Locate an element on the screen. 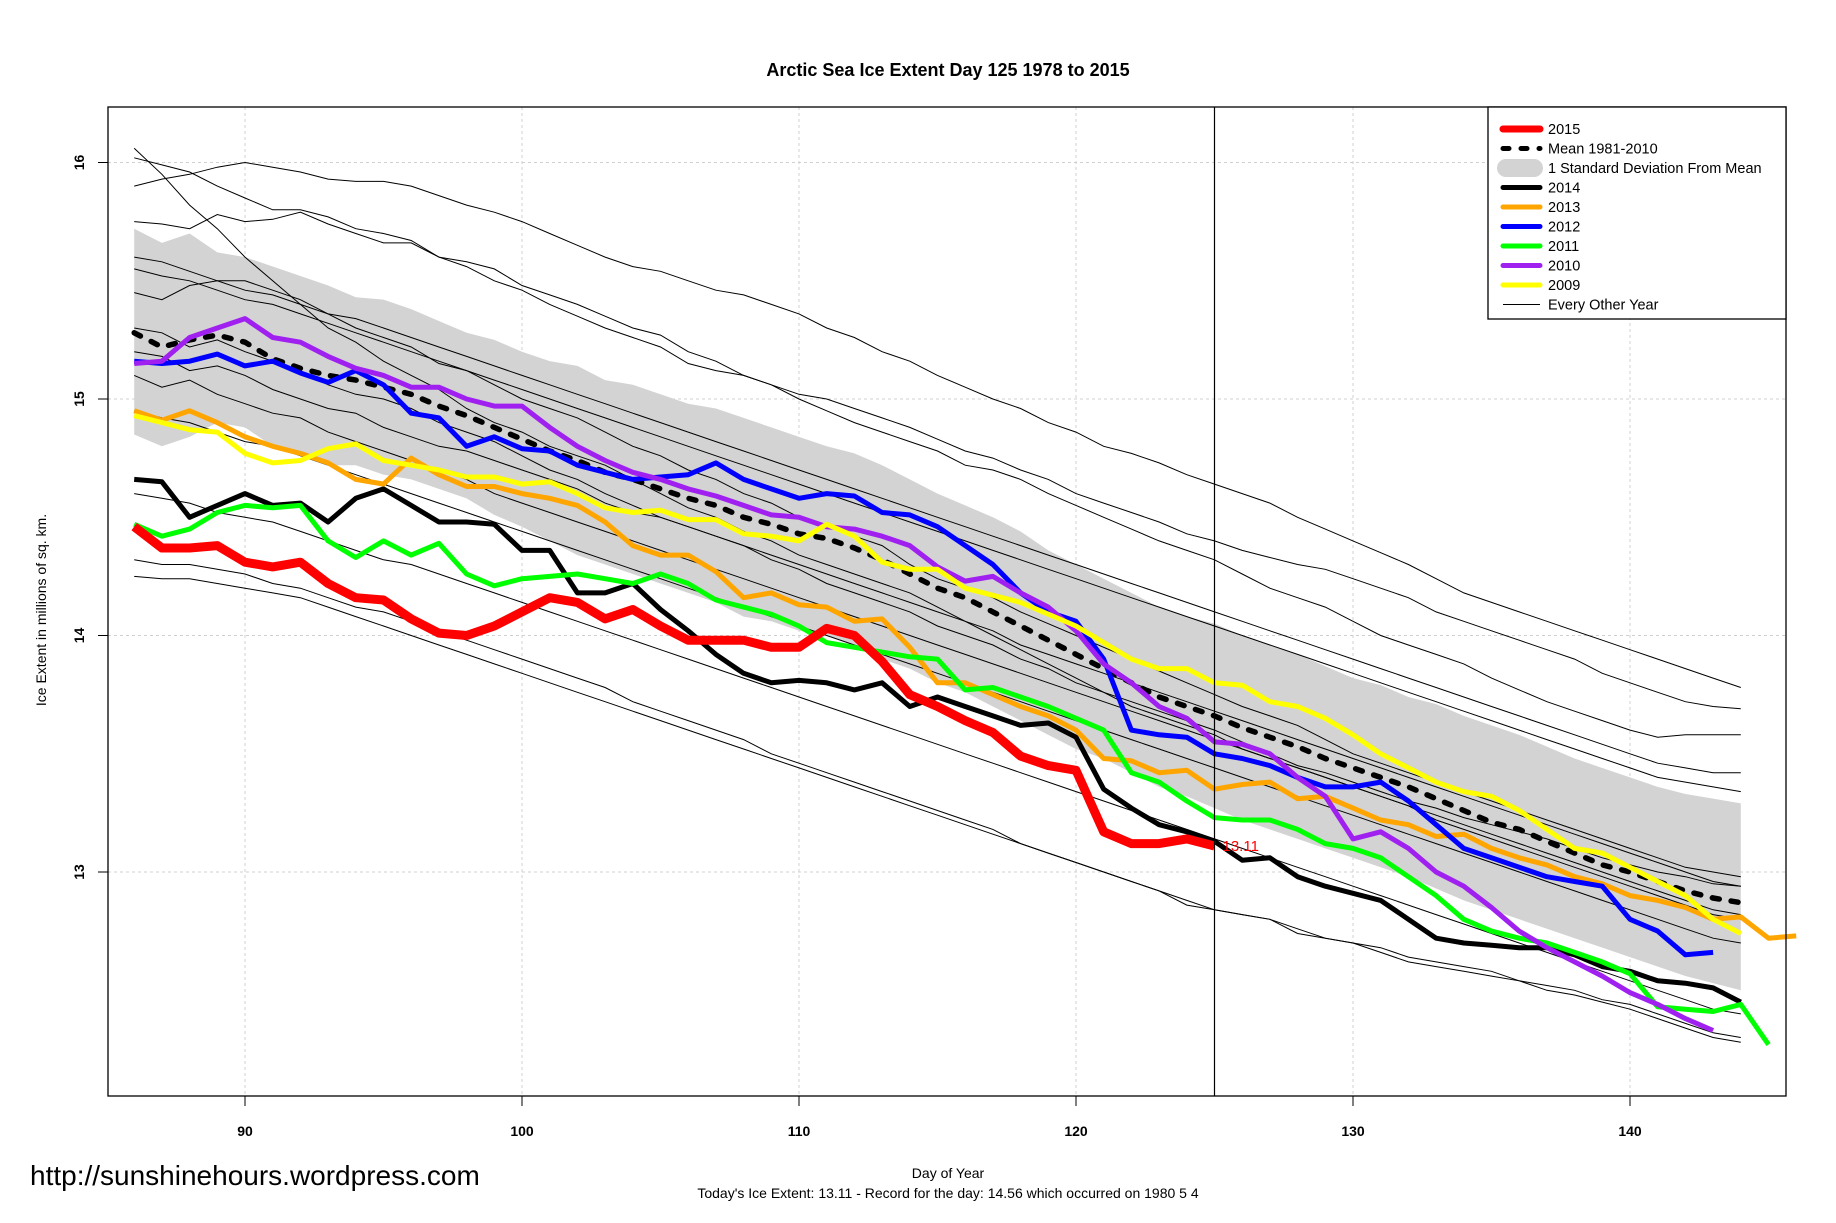 Image resolution: width=1836 pixels, height=1223 pixels. x-tick-label: 130 is located at coordinates (1353, 1131).